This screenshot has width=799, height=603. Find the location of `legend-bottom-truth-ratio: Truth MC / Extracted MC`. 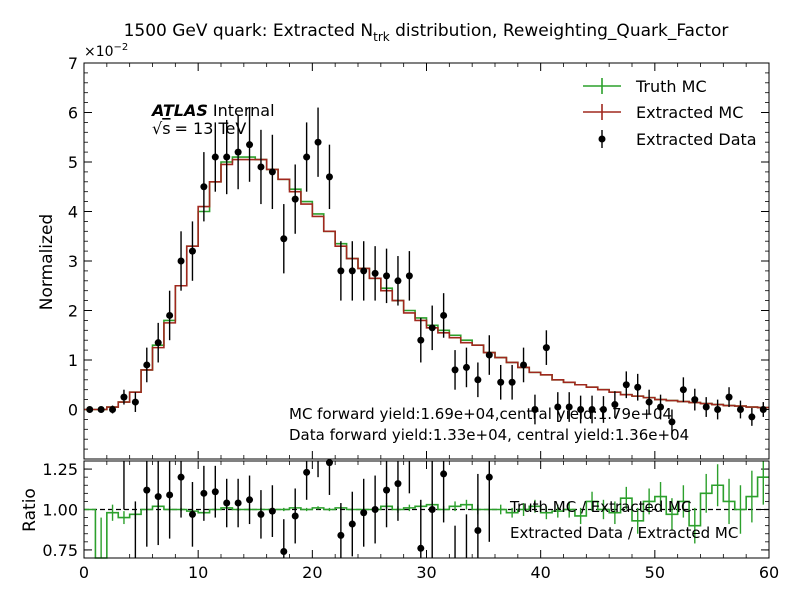

legend-bottom-truth-ratio: Truth MC / Extracted MC is located at coordinates (600, 507).